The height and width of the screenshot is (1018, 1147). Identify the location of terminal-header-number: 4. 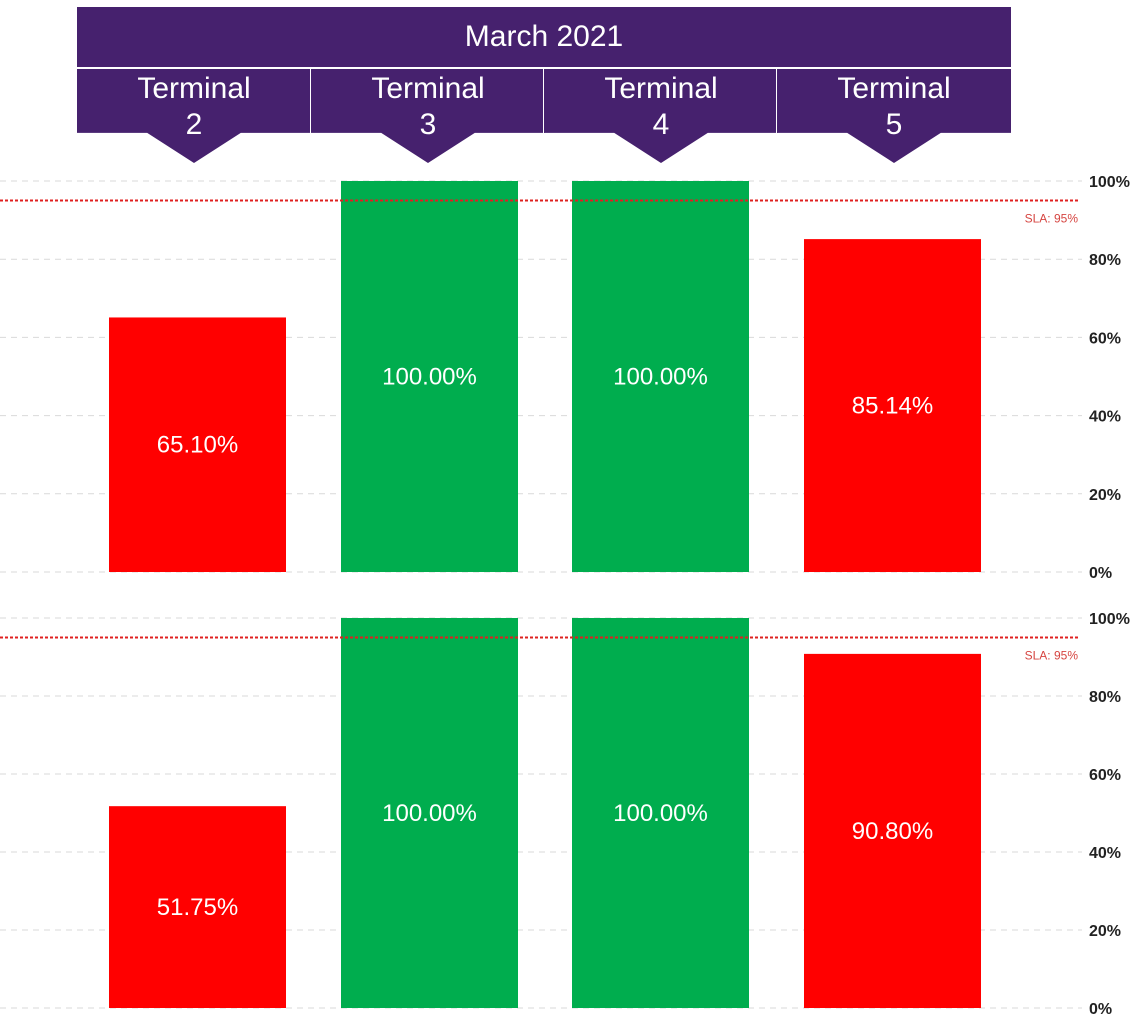
(661, 124).